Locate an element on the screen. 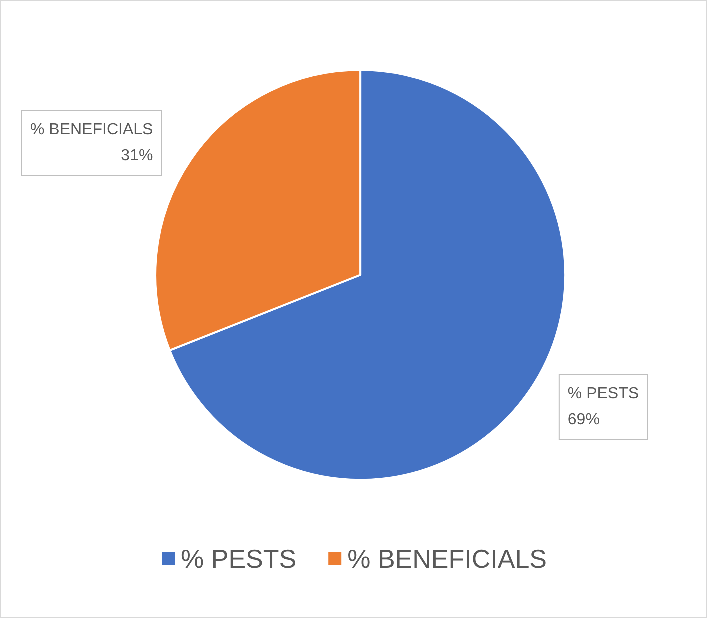 This screenshot has height=618, width=707. slice-label: % BENEFICIALS is located at coordinates (92, 130).